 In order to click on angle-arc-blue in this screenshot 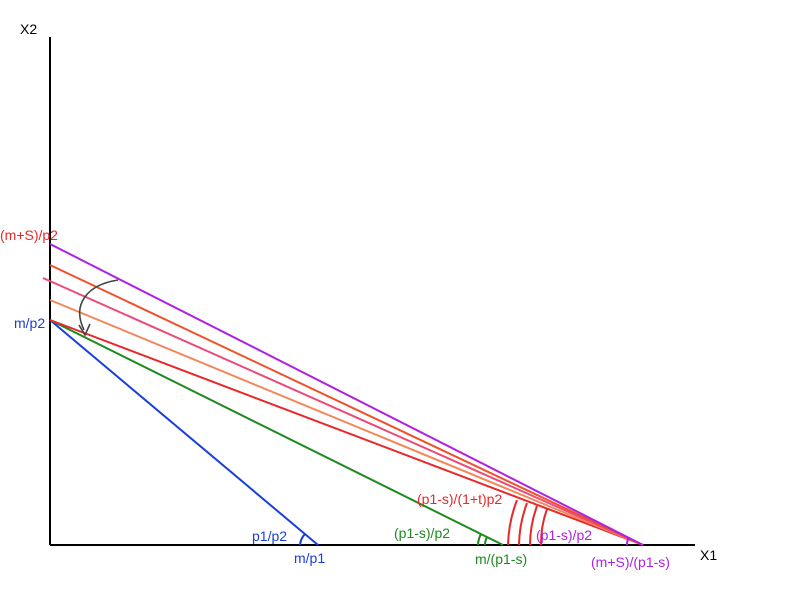, I will do `click(302, 539)`.